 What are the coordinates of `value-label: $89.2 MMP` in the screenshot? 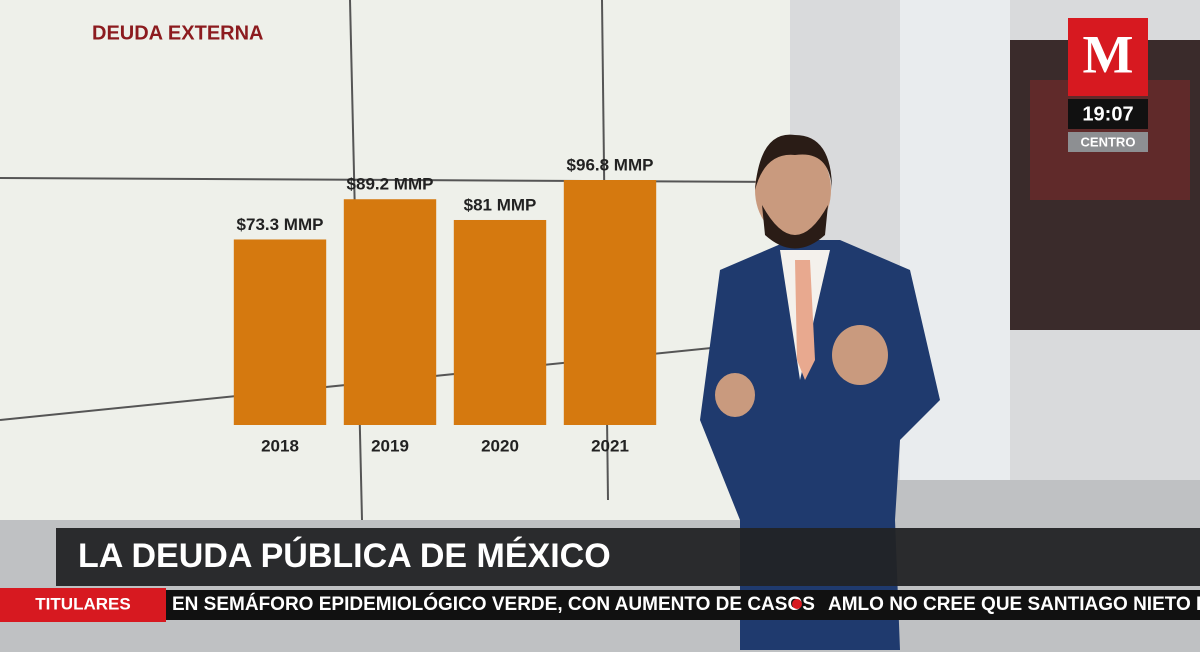 It's located at (390, 184).